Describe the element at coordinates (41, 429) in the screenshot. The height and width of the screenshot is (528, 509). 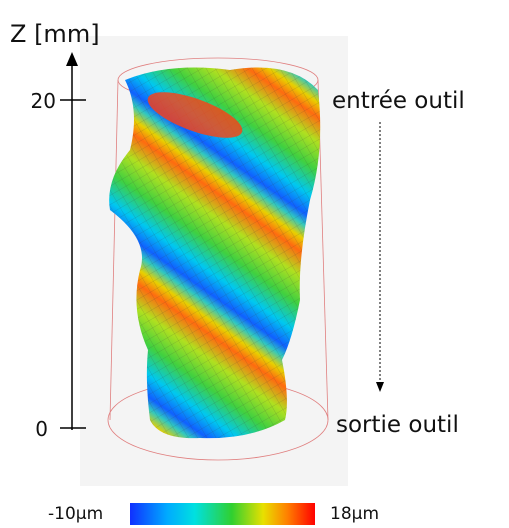
I see `tick-label: 0` at that location.